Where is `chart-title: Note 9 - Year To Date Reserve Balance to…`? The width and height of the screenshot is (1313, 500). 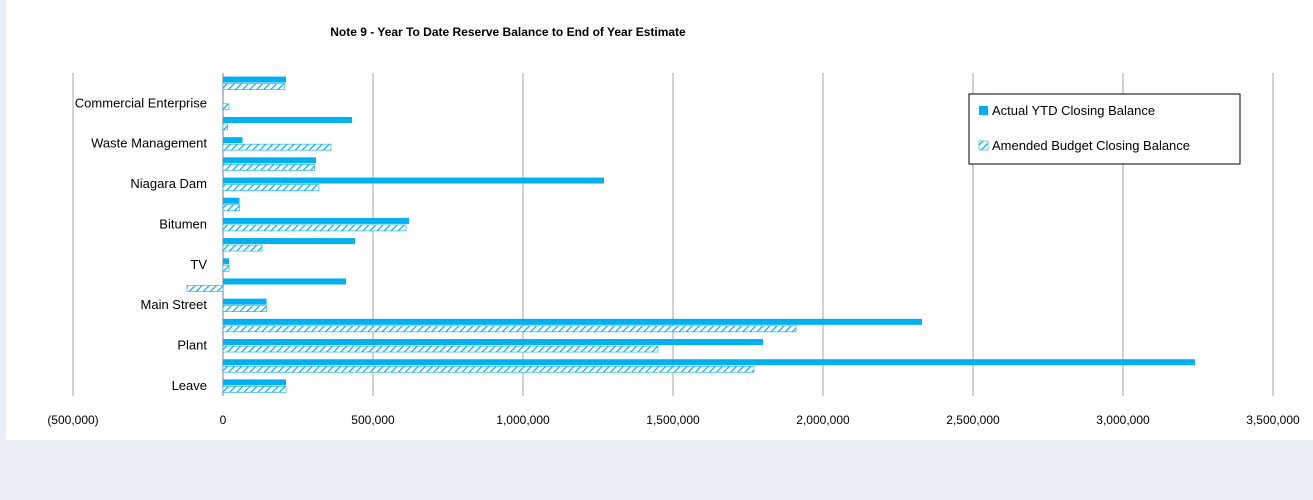
chart-title: Note 9 - Year To Date Reserve Balance to… is located at coordinates (508, 32).